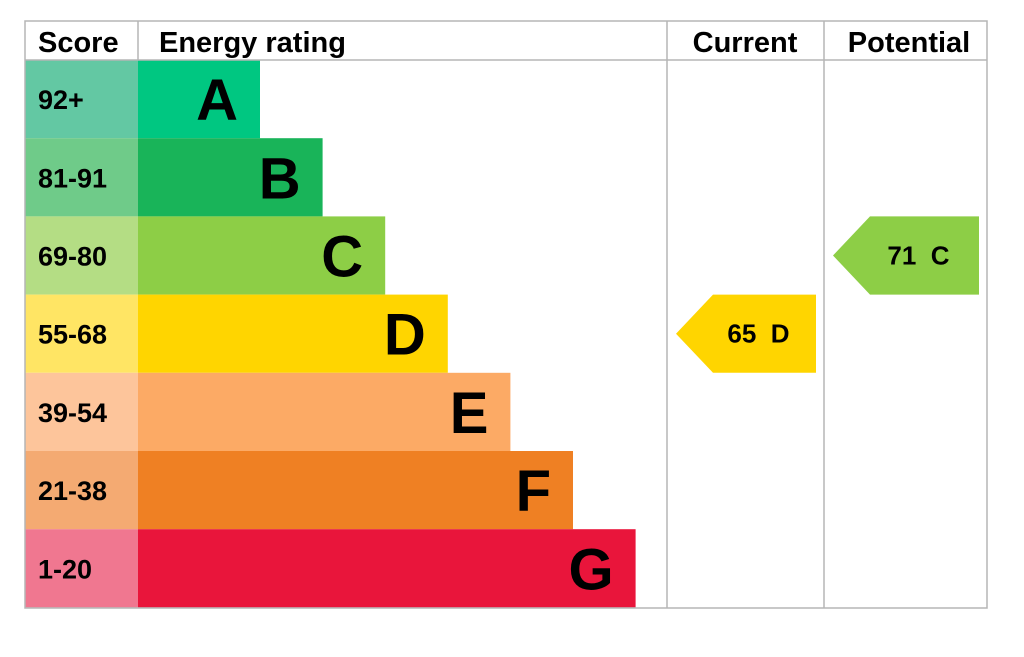  Describe the element at coordinates (909, 43) in the screenshot. I see `header-potential: Potential` at that location.